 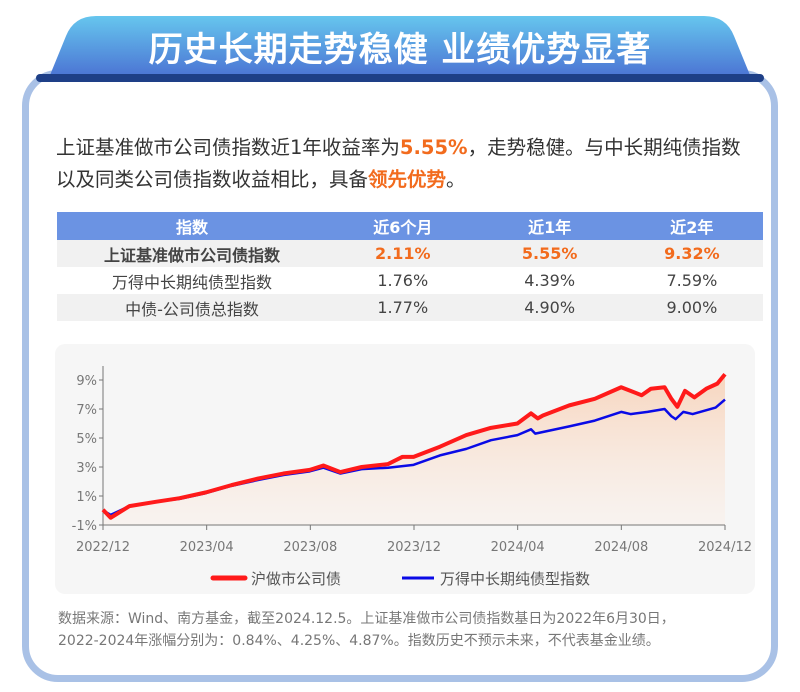 I want to click on intro-highlight-advantage: 领先优势, so click(x=407, y=179).